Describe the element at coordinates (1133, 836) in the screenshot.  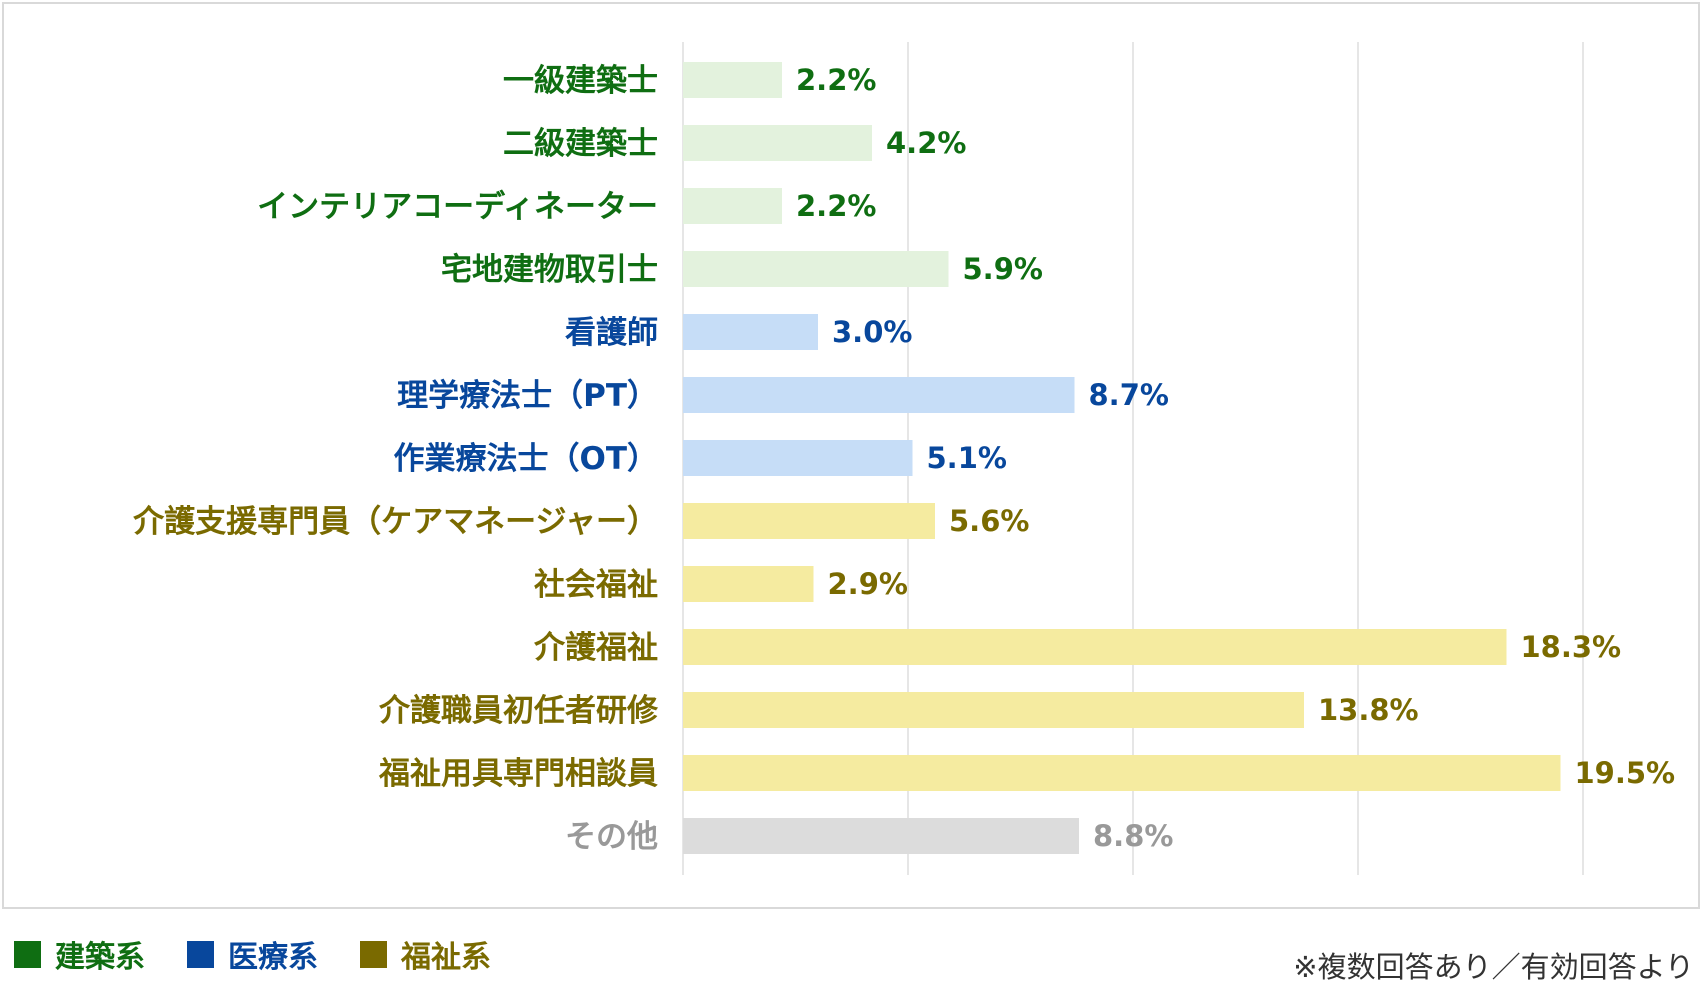
I see `data-label: 8.8%` at that location.